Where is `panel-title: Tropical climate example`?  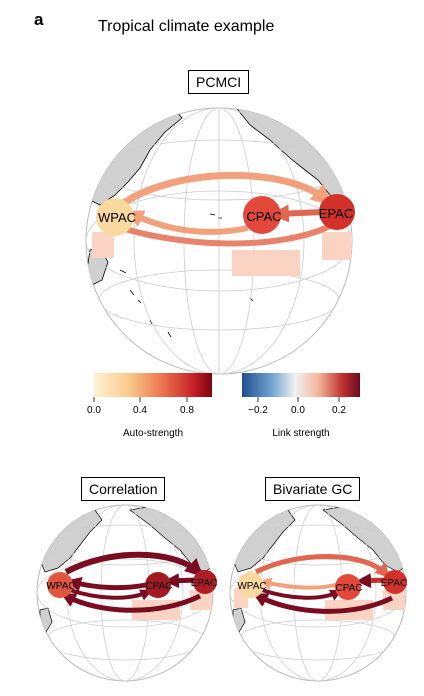 panel-title: Tropical climate example is located at coordinates (186, 26).